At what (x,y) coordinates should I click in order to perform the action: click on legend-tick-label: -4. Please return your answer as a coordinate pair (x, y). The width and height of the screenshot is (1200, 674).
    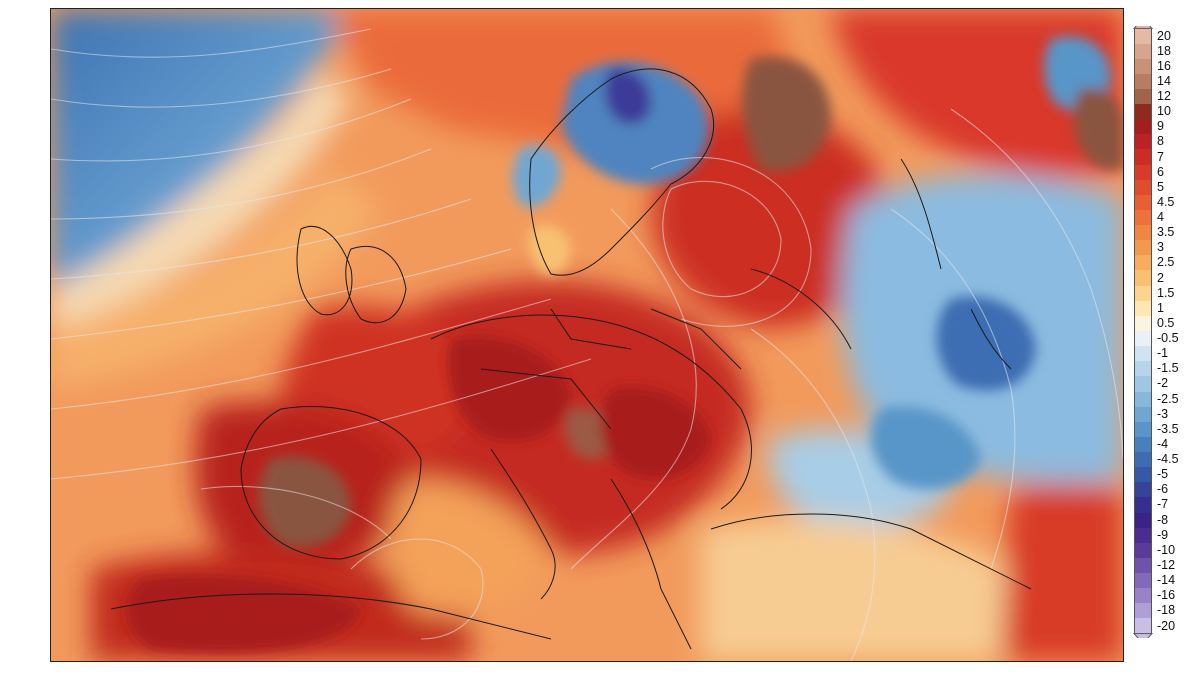
    Looking at the image, I should click on (1163, 443).